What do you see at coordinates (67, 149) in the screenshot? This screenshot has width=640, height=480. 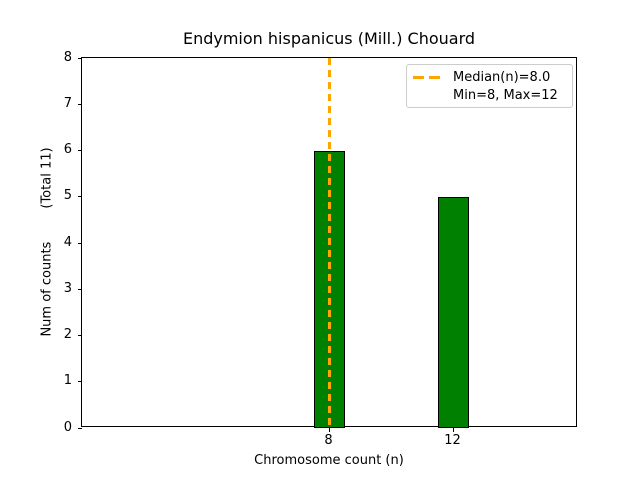 I see `y-tick-label-6: 6` at bounding box center [67, 149].